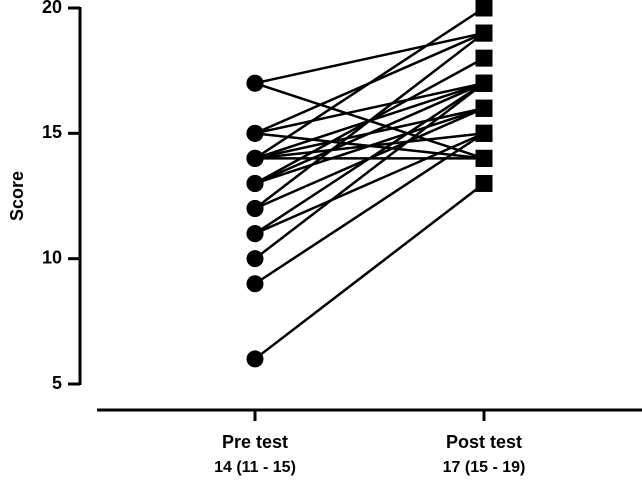  Describe the element at coordinates (52, 257) in the screenshot. I see `y-tick-label: 10` at that location.